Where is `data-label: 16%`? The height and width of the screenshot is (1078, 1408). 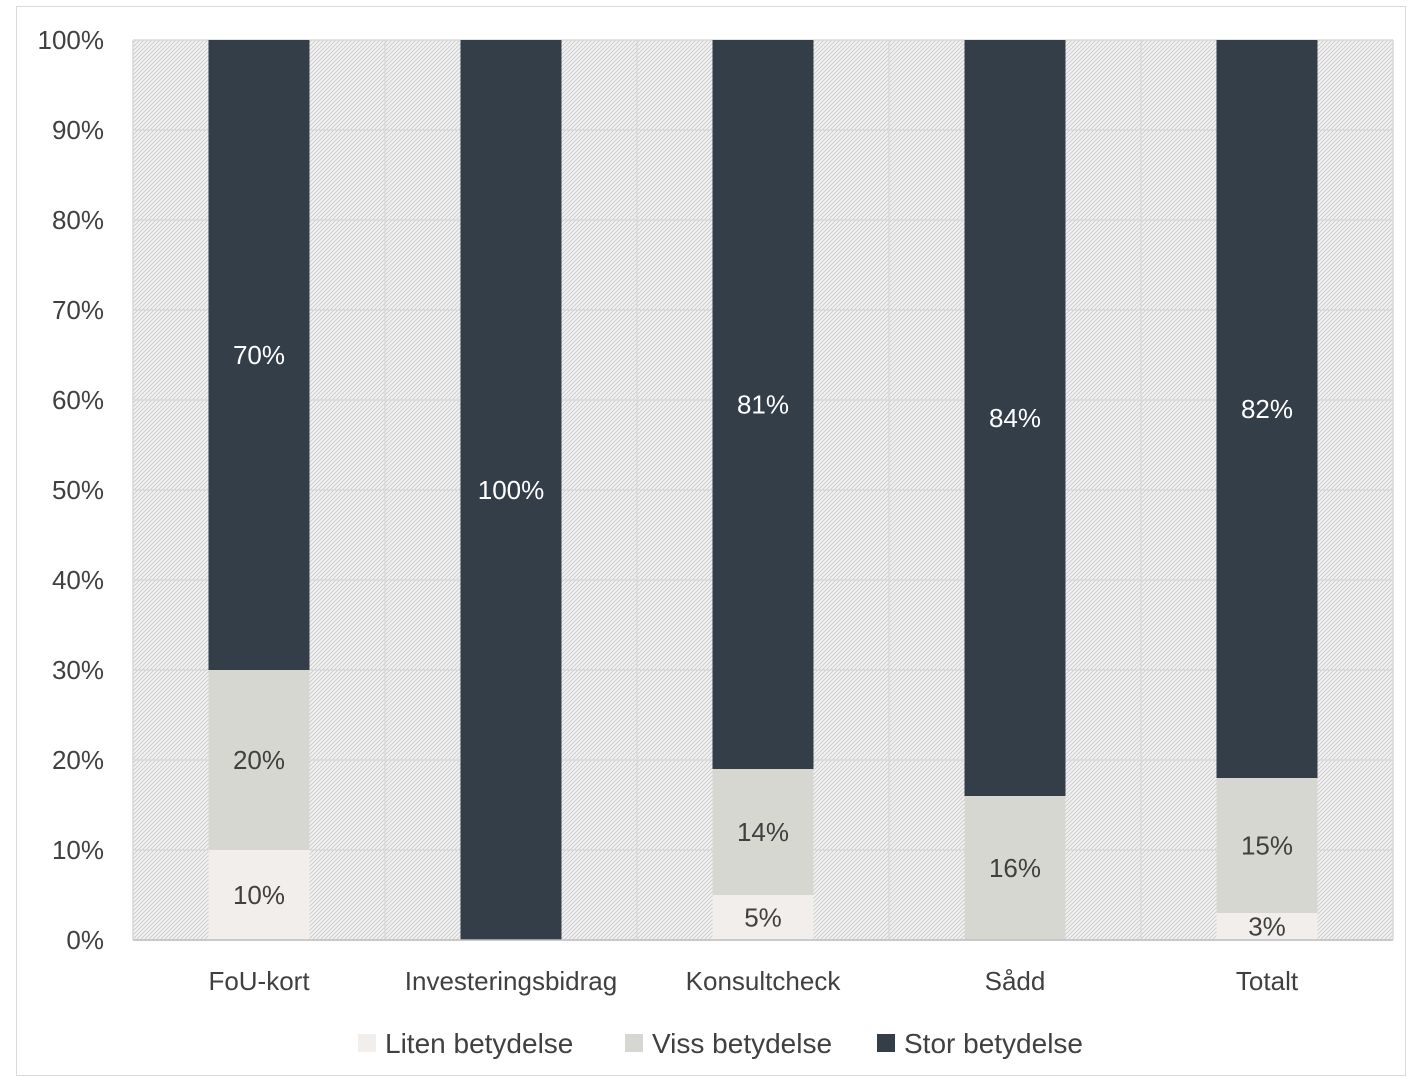
data-label: 16% is located at coordinates (1015, 868).